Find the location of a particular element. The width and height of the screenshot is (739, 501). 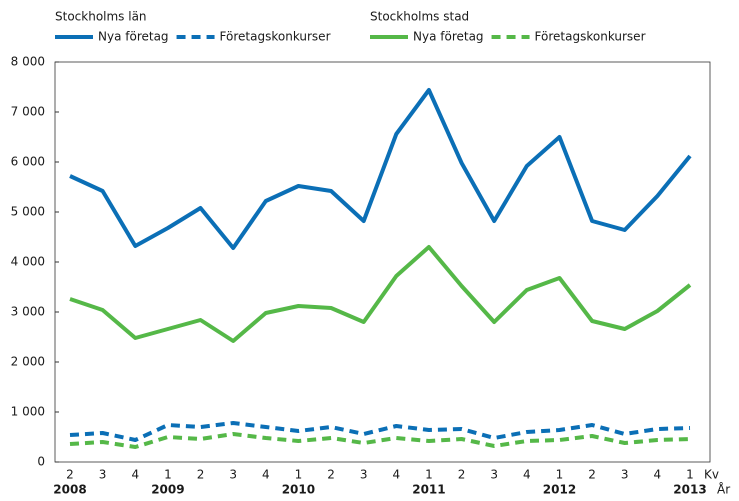

y-tick-label: 2 000 is located at coordinates (28, 362).